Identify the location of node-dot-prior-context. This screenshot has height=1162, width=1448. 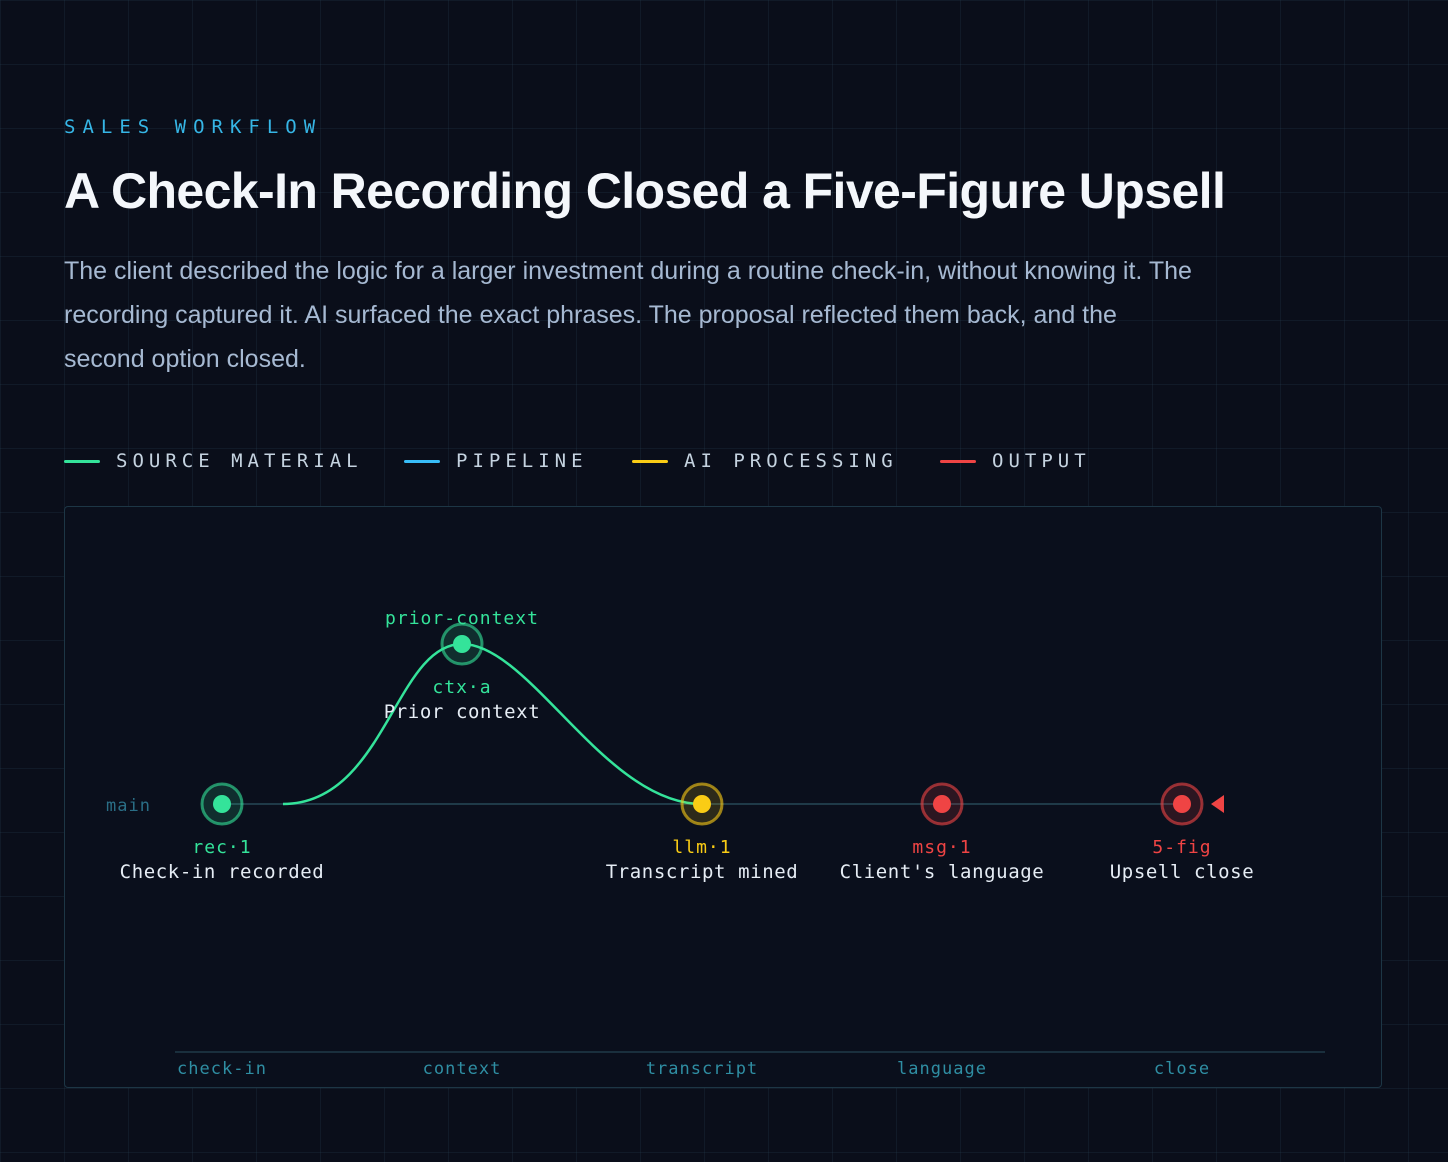
(462, 644).